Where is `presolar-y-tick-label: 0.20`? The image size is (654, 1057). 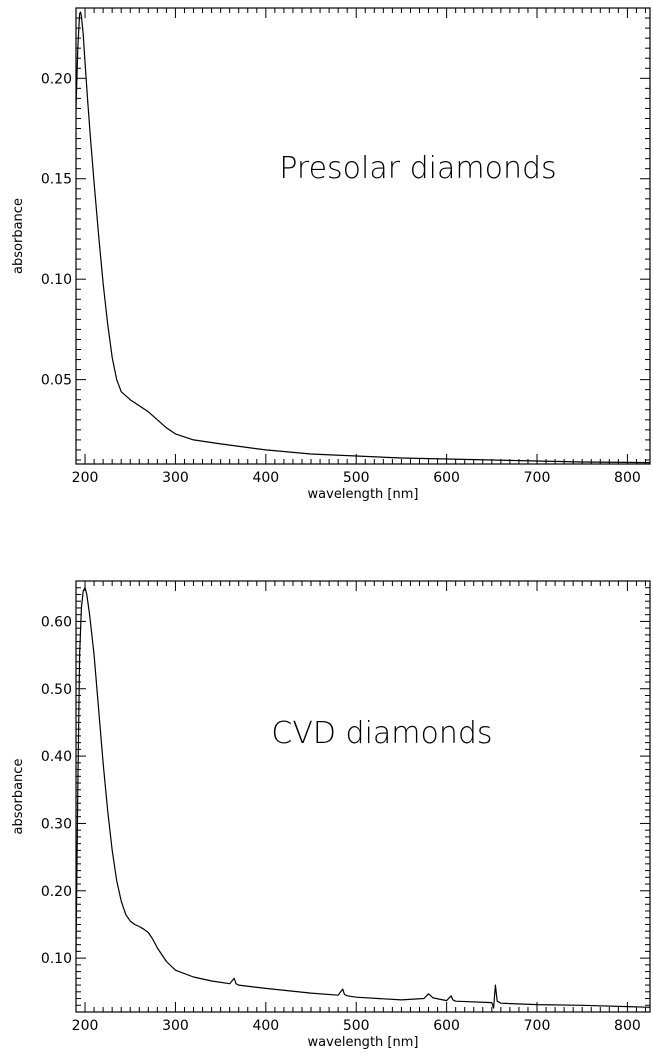 presolar-y-tick-label: 0.20 is located at coordinates (56, 79).